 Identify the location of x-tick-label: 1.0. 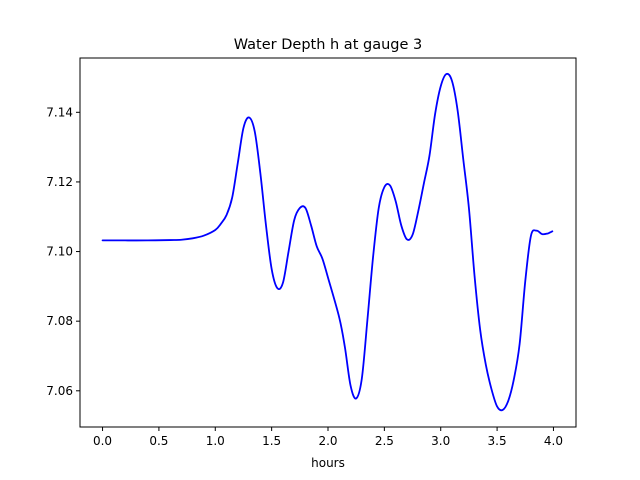
(215, 441).